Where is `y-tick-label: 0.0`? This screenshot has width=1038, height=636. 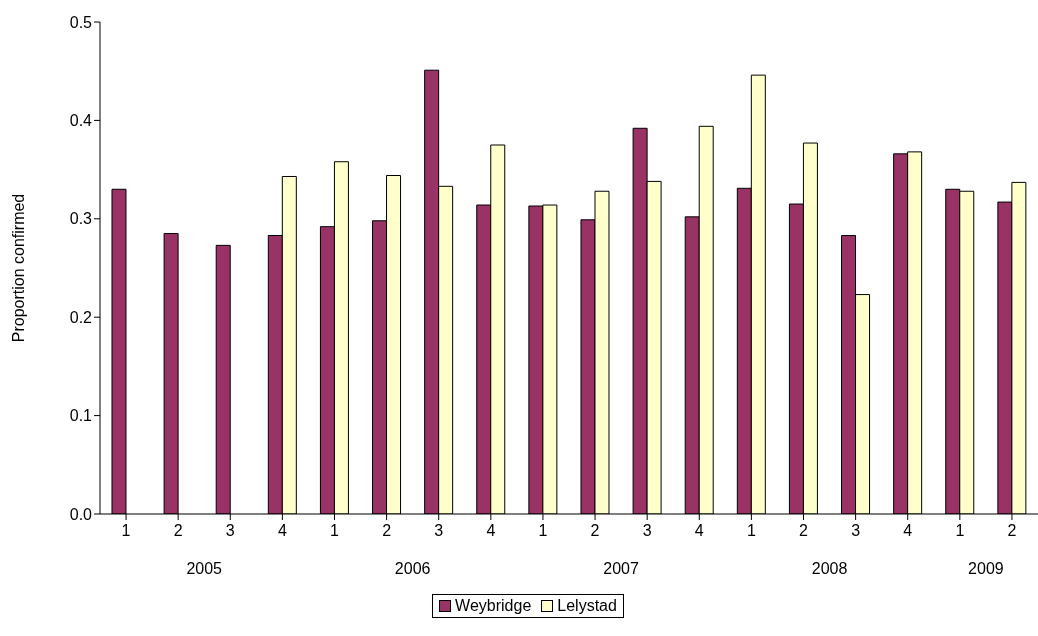 y-tick-label: 0.0 is located at coordinates (81, 514).